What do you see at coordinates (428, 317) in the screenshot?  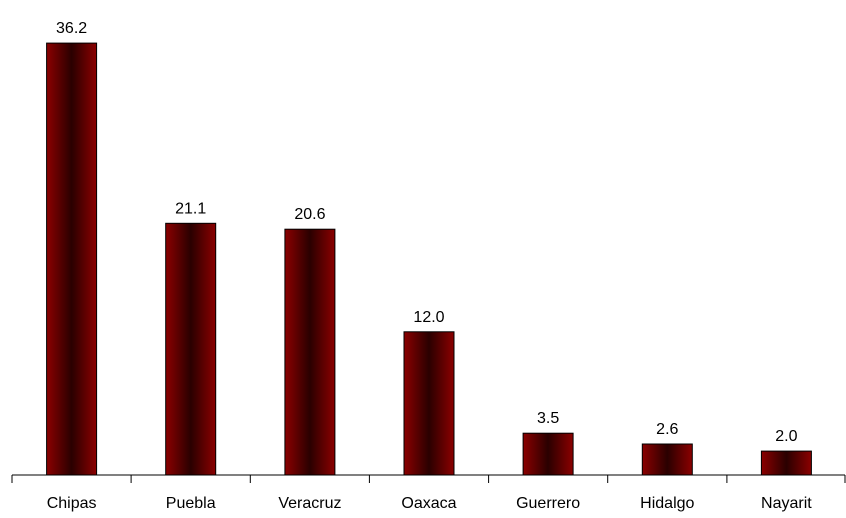 I see `data-label-oaxaca: 12.0` at bounding box center [428, 317].